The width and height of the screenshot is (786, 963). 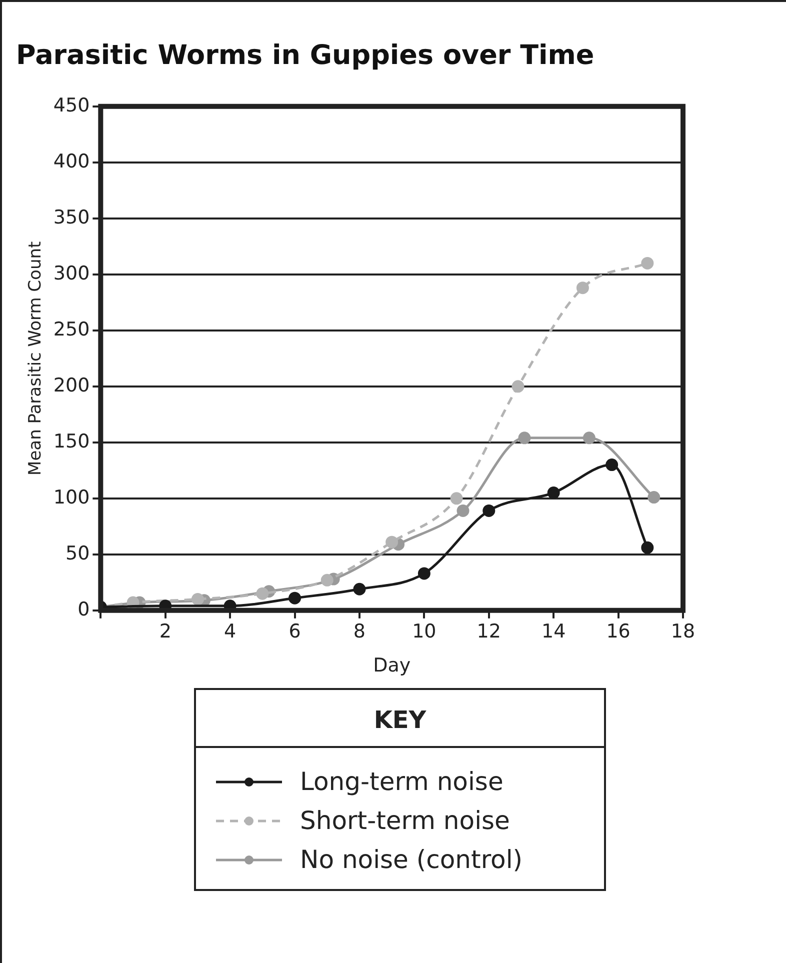 I want to click on y-tick-label: 300, so click(x=71, y=273).